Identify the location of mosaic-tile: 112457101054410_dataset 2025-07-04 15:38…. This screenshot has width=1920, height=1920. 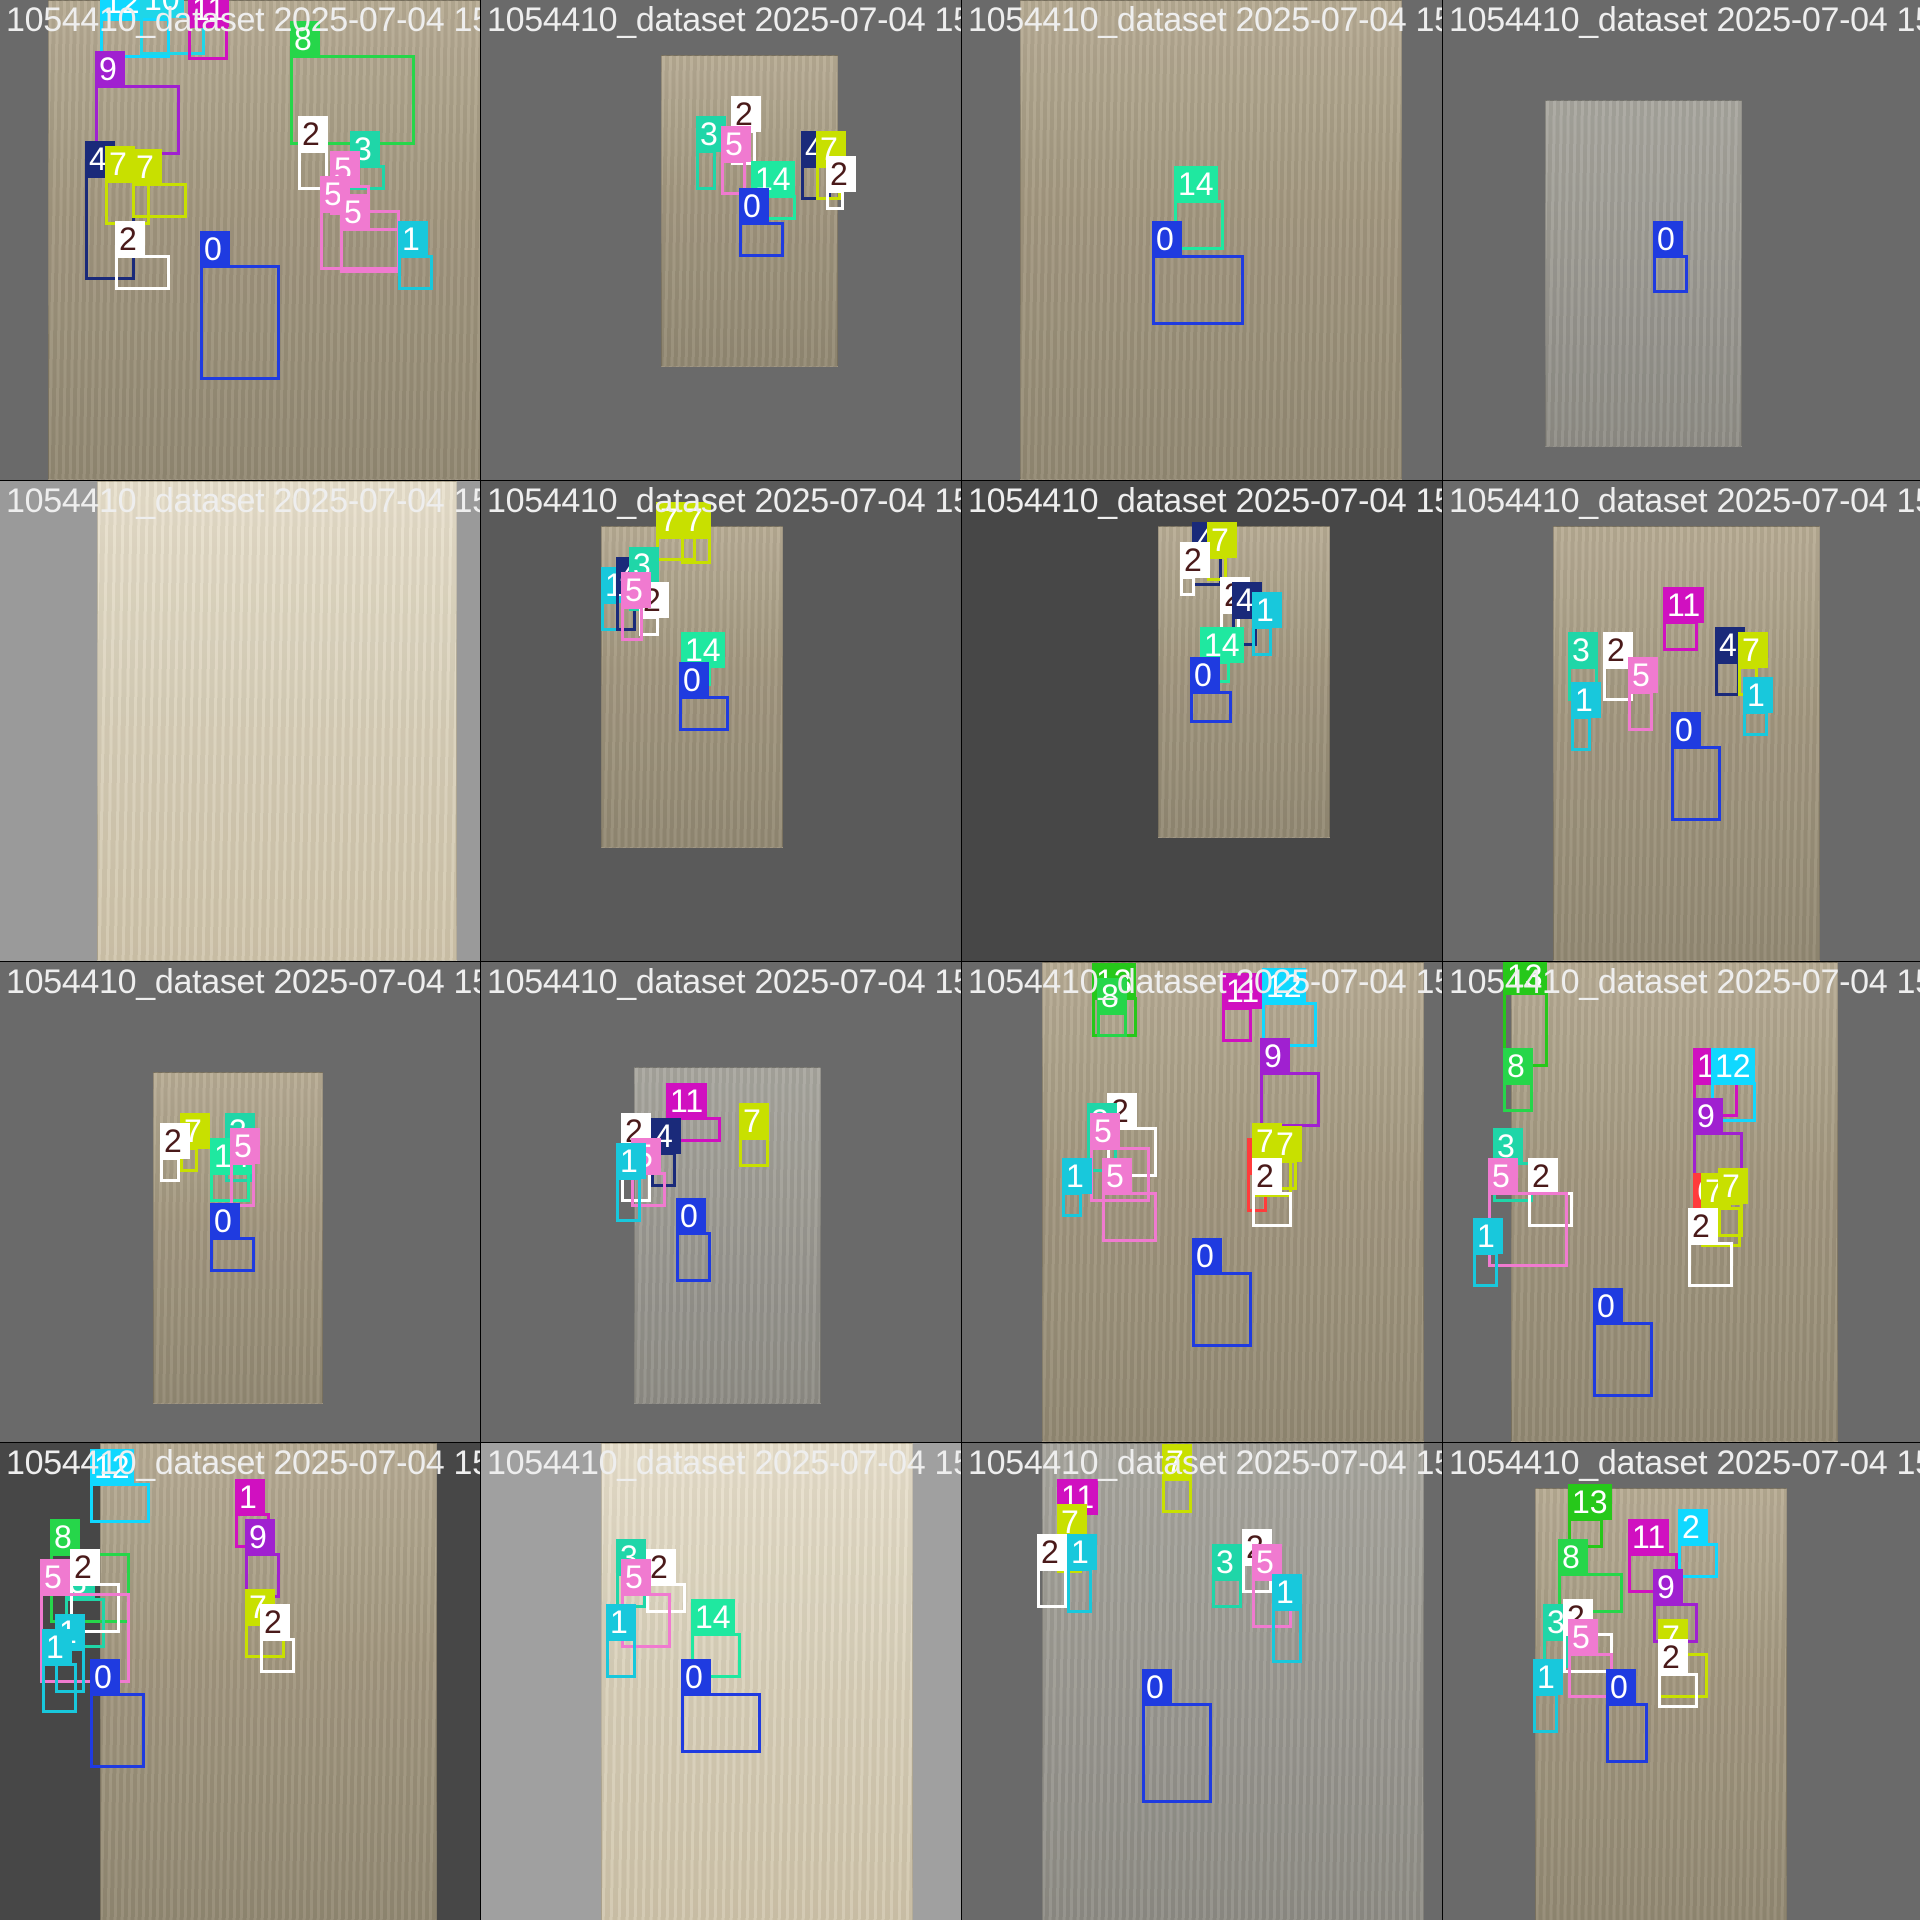
(721, 1202).